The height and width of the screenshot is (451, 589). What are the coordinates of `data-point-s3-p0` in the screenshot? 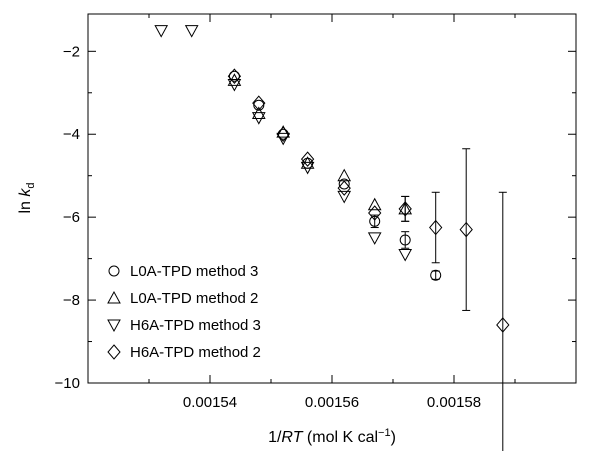 It's located at (234, 76).